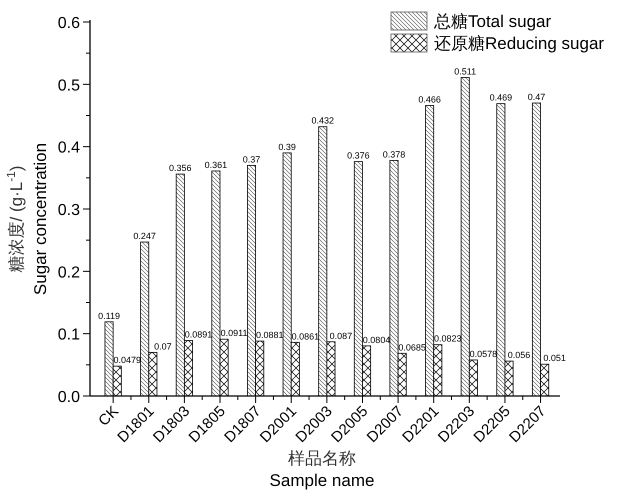 This screenshot has width=619, height=495. What do you see at coordinates (429, 99) in the screenshot?
I see `data-label: 0.466` at bounding box center [429, 99].